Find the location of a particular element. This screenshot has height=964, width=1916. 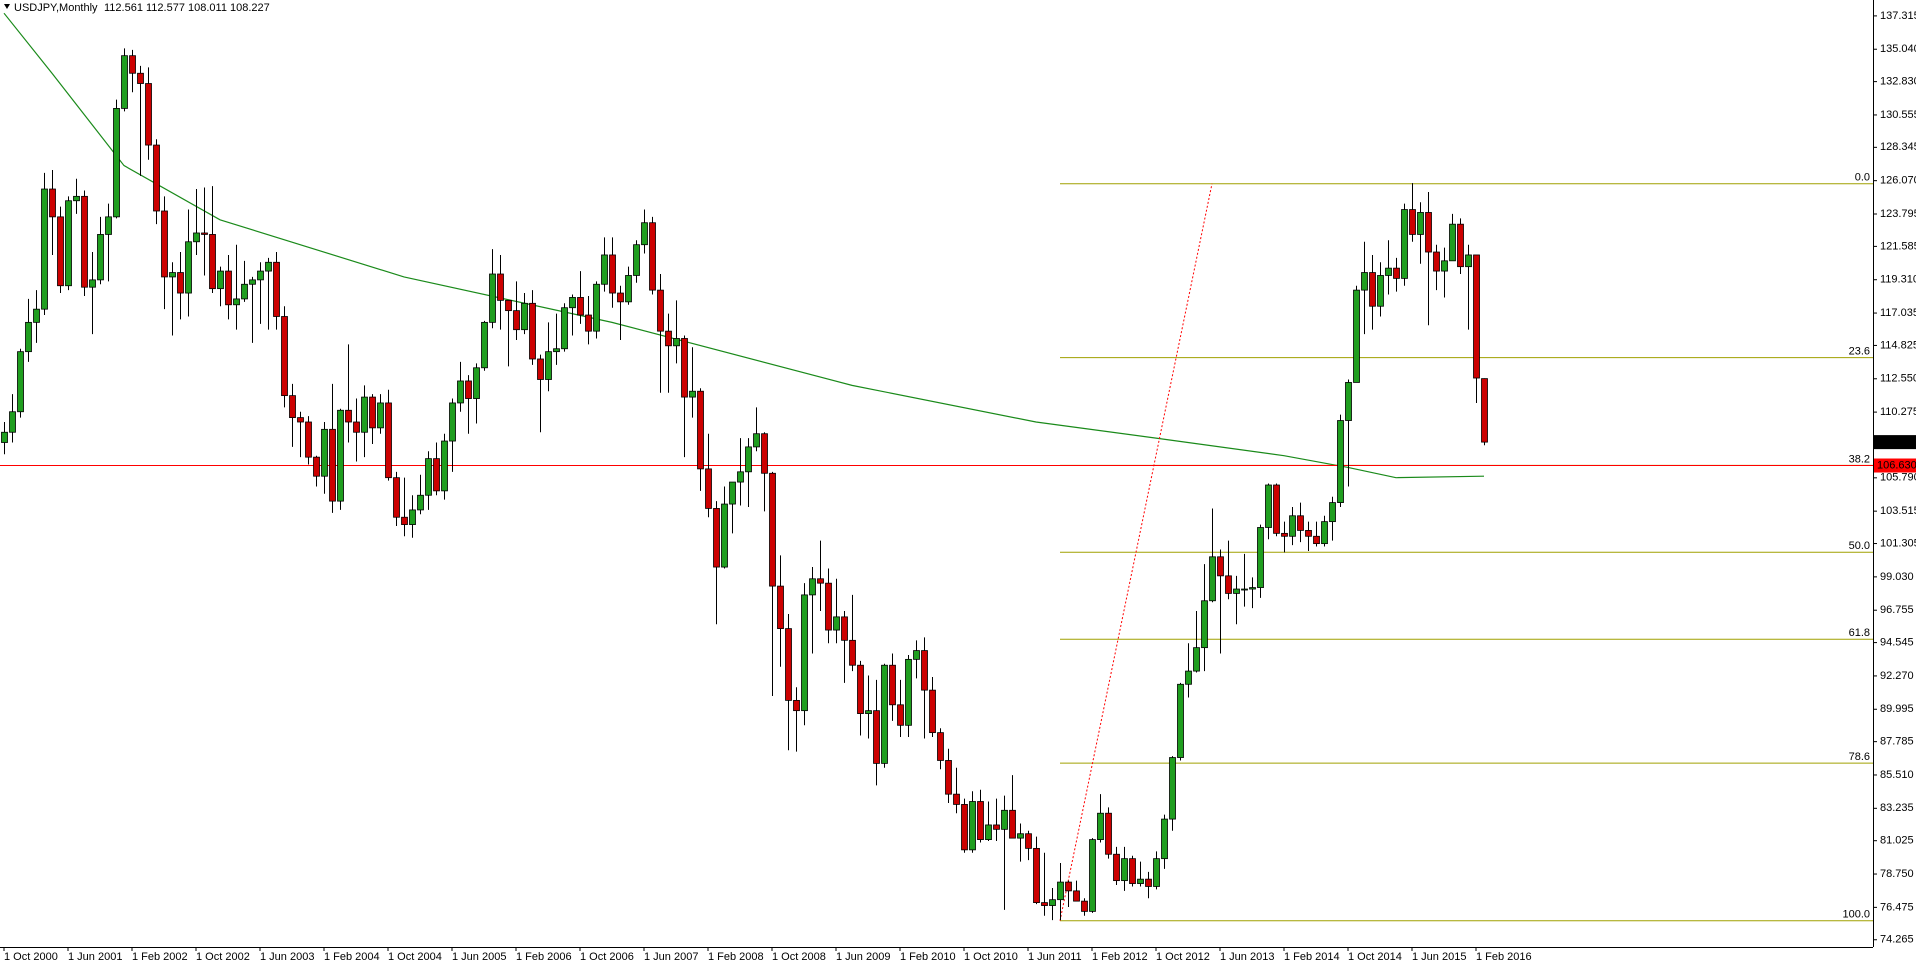

y-tick-label: 105.790 is located at coordinates (1898, 478).